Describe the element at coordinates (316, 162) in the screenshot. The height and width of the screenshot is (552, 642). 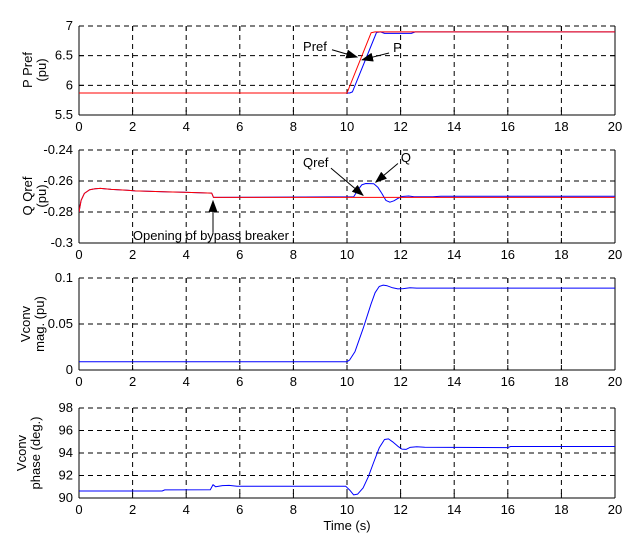
I see `annotation-text: Qref` at that location.